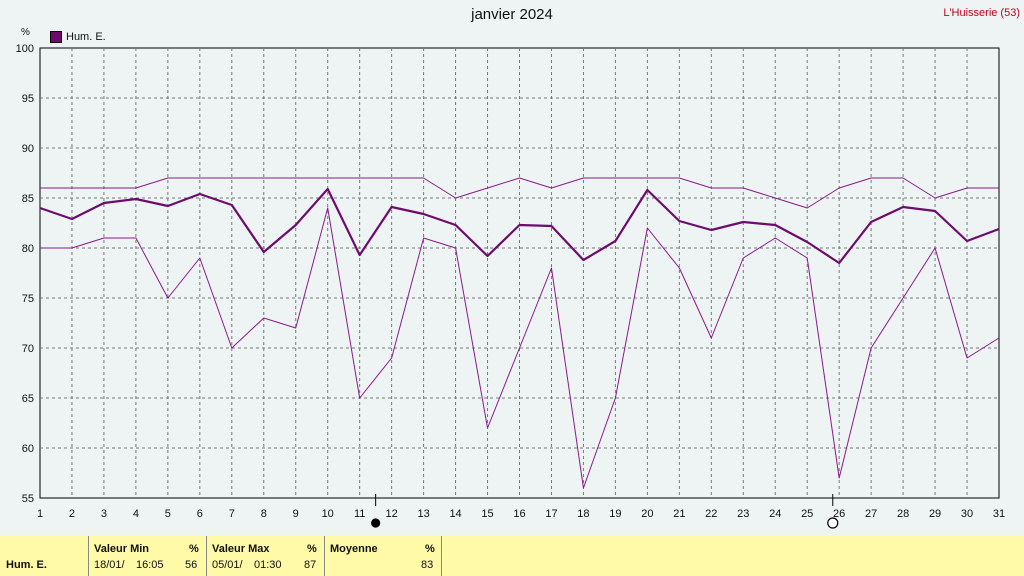  I want to click on y-tick-label: 90, so click(28, 149).